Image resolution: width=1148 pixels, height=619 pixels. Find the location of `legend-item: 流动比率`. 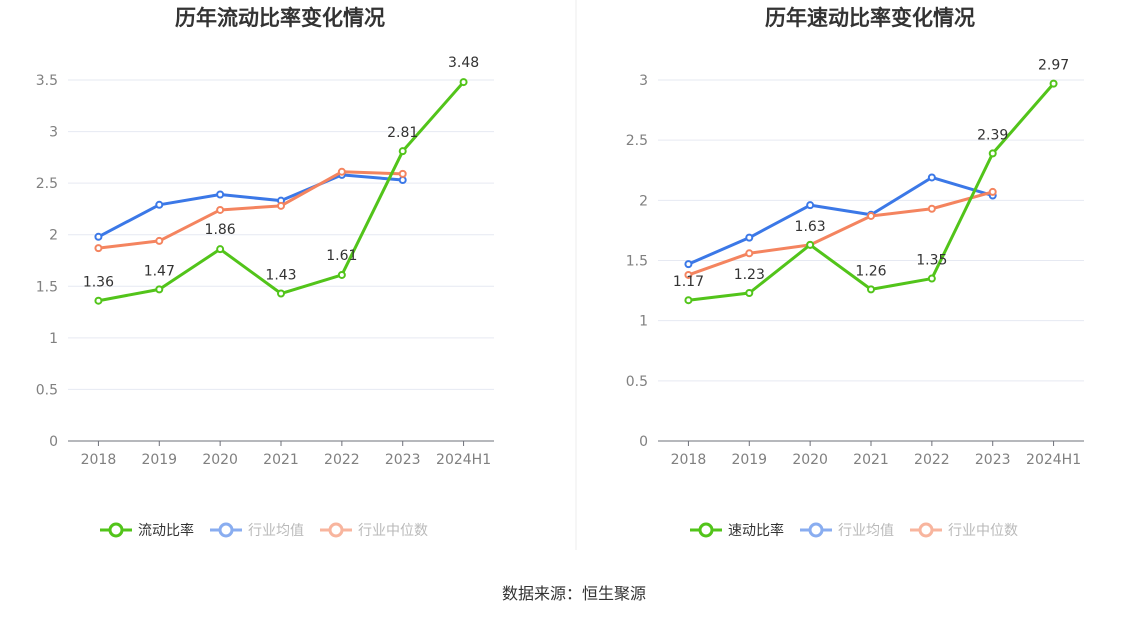

legend-item: 流动比率 is located at coordinates (147, 530).